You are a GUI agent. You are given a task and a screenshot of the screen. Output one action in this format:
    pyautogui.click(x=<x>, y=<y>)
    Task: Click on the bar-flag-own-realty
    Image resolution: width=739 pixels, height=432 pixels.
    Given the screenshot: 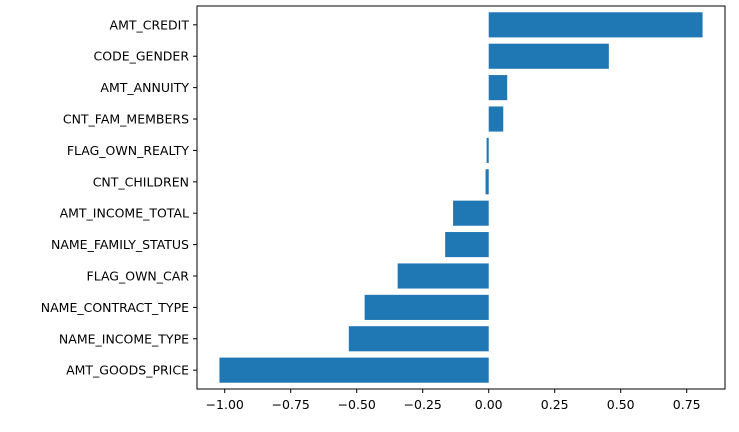 What is the action you would take?
    pyautogui.click(x=487, y=150)
    